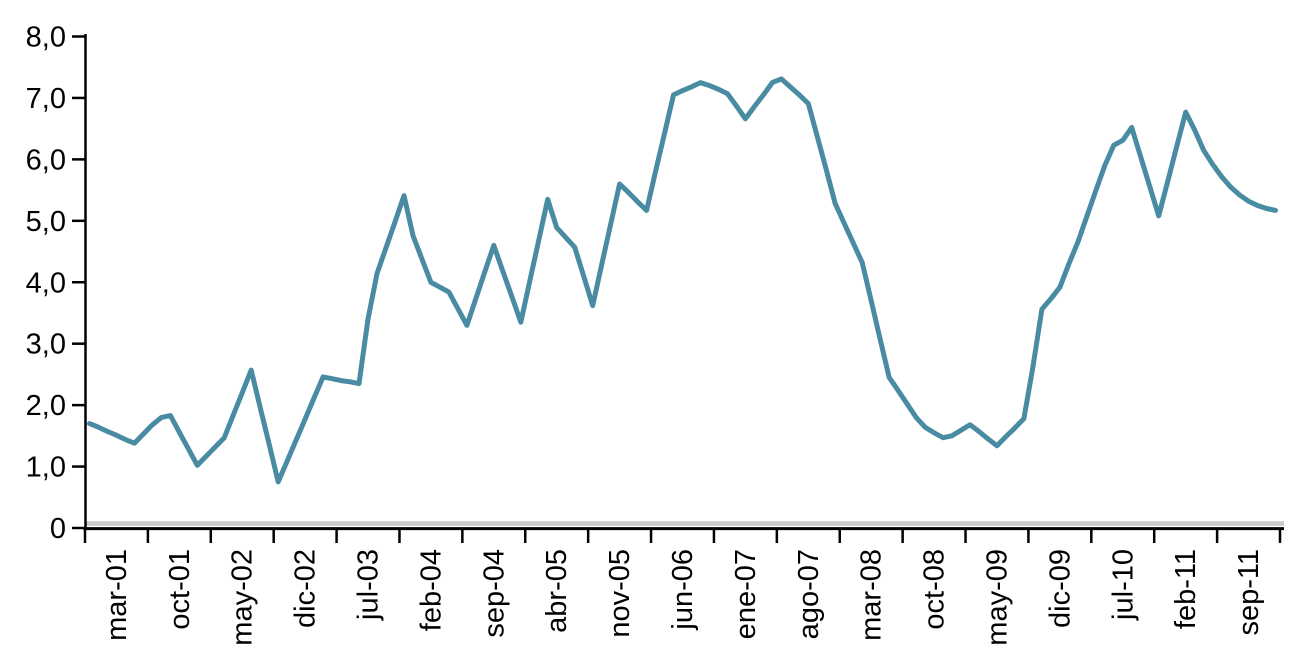 The width and height of the screenshot is (1308, 671). What do you see at coordinates (557, 591) in the screenshot?
I see `x-axis-tick-label: abr-05` at bounding box center [557, 591].